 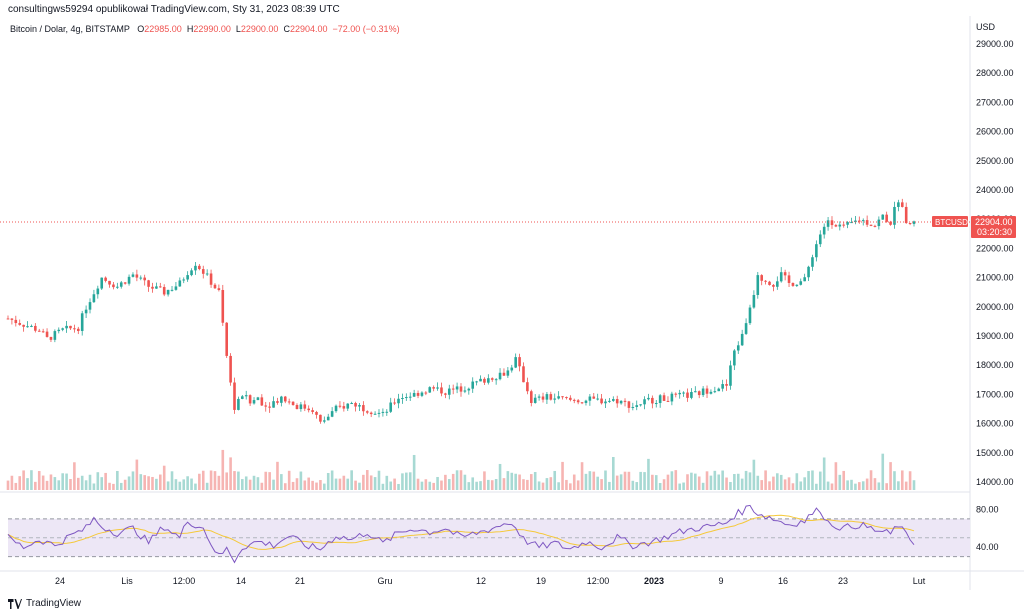 I want to click on price-tick: 26000.00, so click(x=995, y=132).